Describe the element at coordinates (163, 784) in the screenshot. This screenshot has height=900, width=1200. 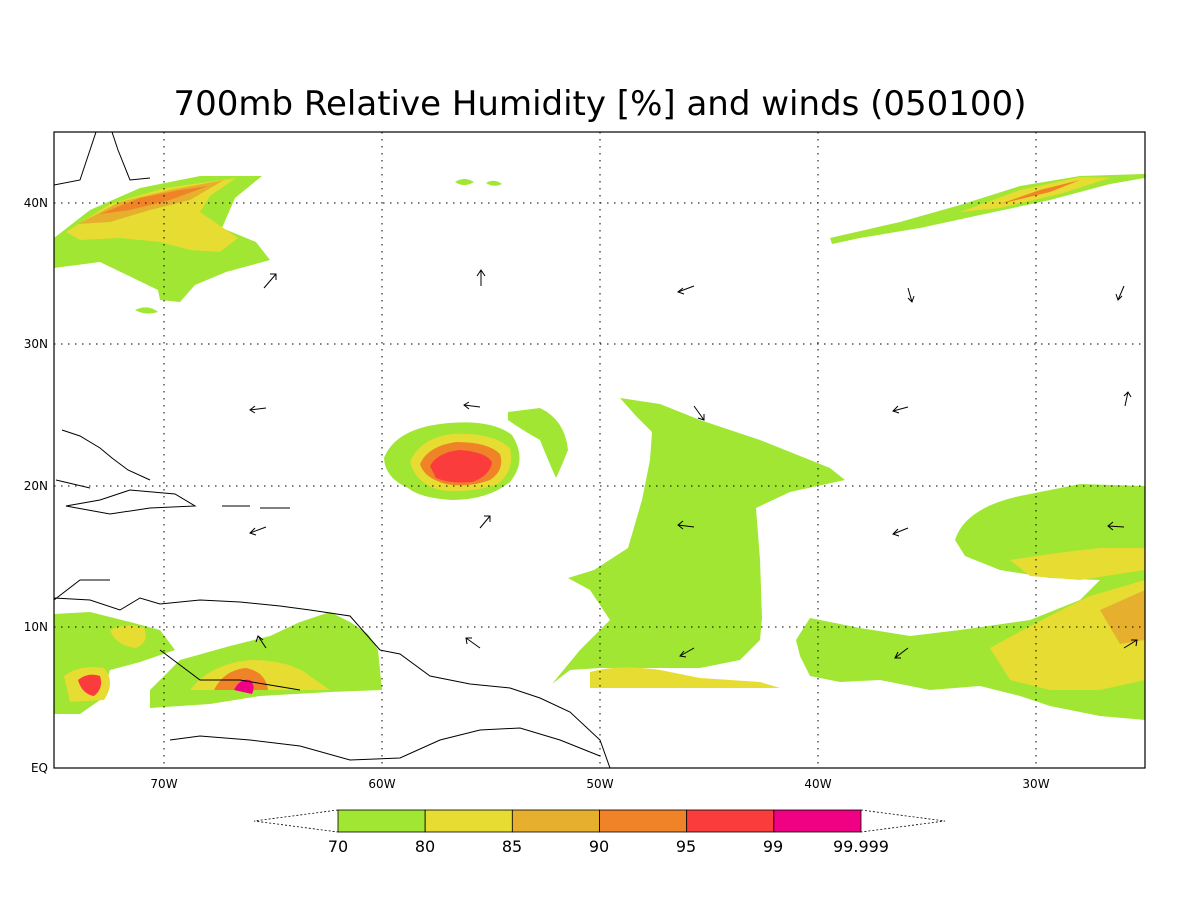
I see `lon-label: 70W` at that location.